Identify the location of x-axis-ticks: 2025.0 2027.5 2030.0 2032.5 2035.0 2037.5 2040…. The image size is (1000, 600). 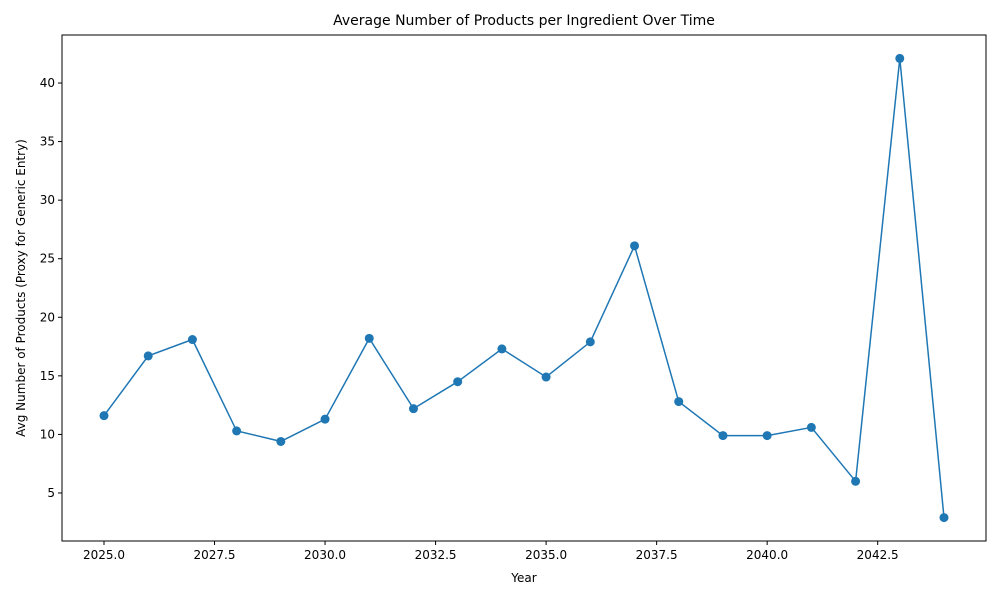
(491, 551).